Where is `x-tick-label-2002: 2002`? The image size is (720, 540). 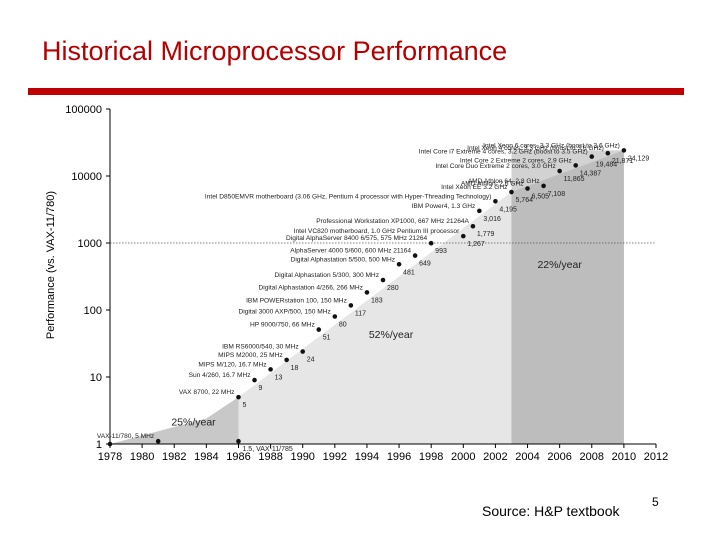 x-tick-label-2002: 2002 is located at coordinates (495, 457).